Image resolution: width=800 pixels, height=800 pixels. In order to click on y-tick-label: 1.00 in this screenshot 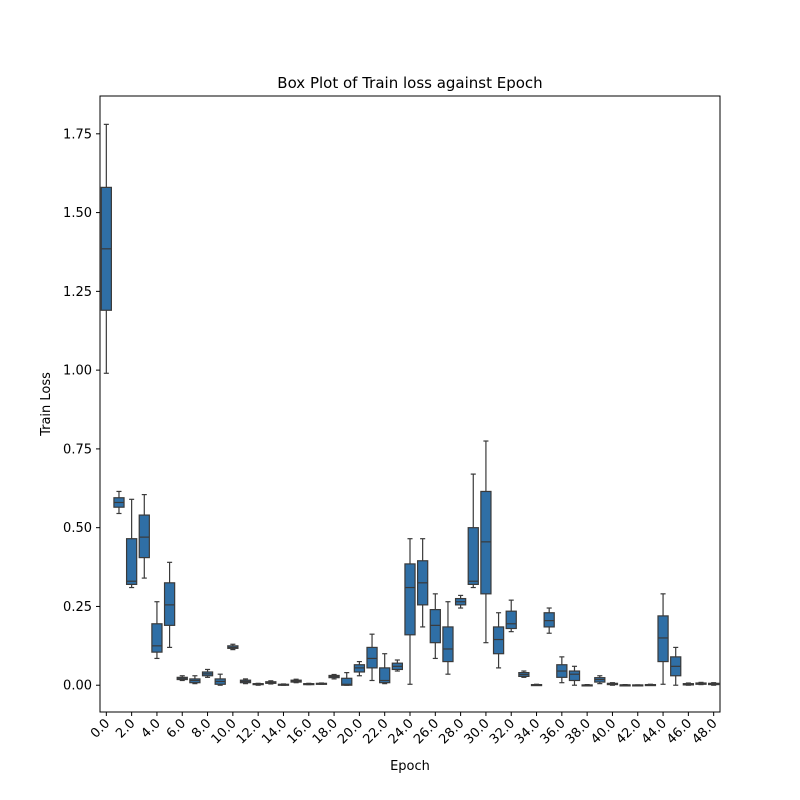, I will do `click(77, 371)`.